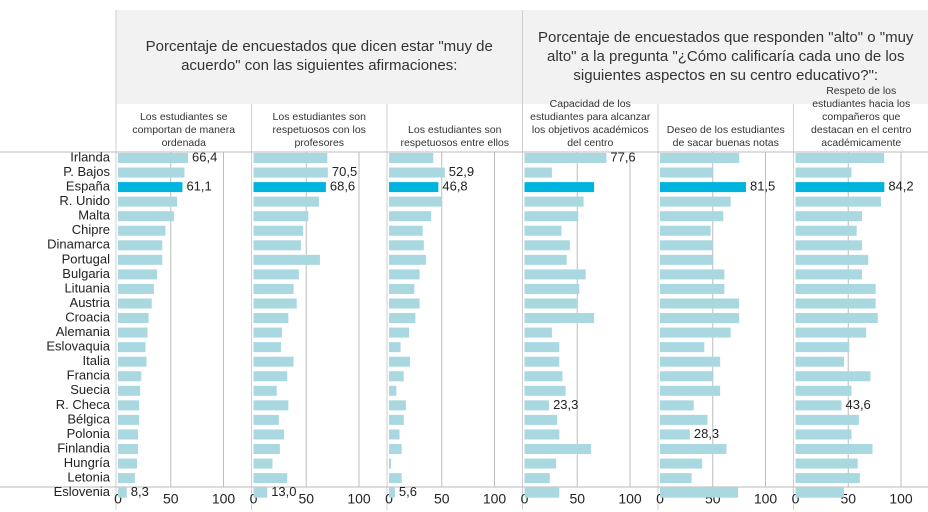 Image resolution: width=928 pixels, height=512 pixels. I want to click on category-label: Francia, so click(89, 375).